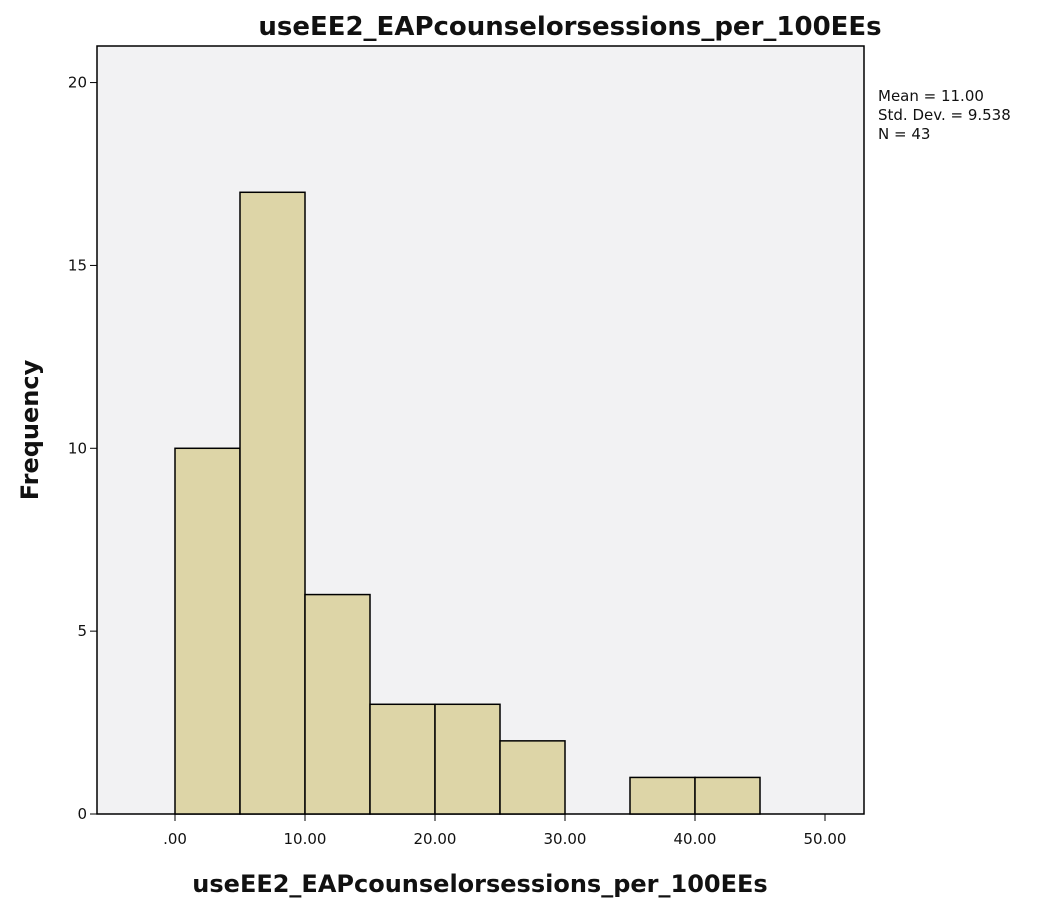 This screenshot has width=1055, height=900. Describe the element at coordinates (504, 831) in the screenshot. I see `x-axis: .00 10.00 20.00 30.00 40.00 50.00` at that location.